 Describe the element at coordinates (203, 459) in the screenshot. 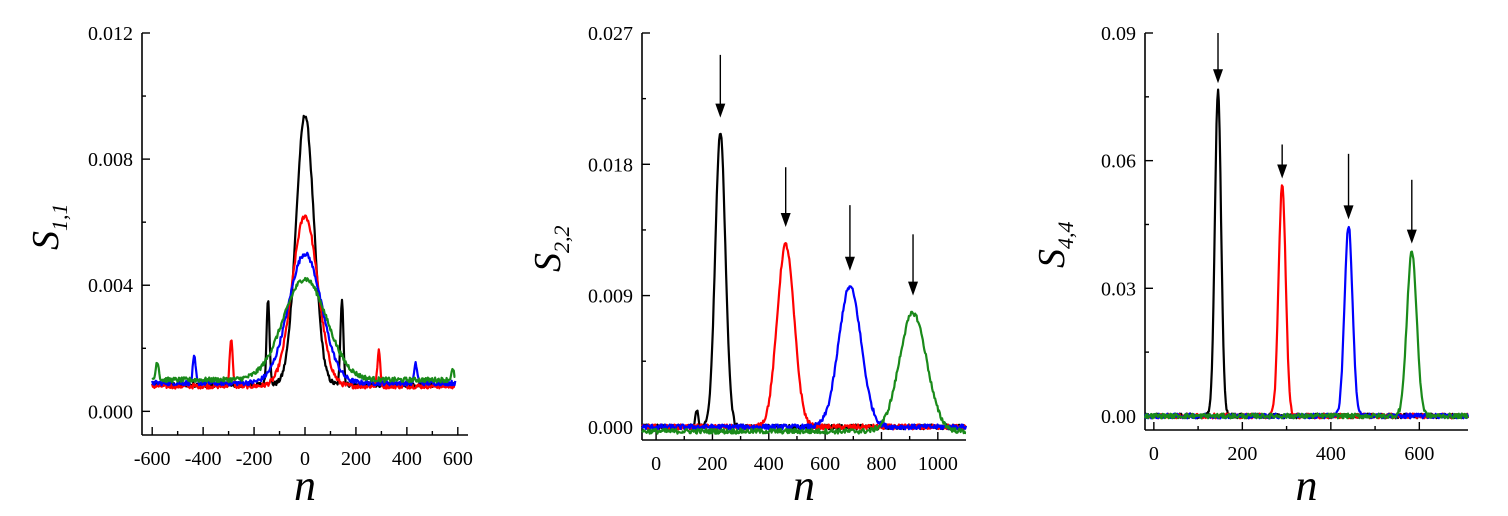

I see `x-tick-label: -400` at that location.